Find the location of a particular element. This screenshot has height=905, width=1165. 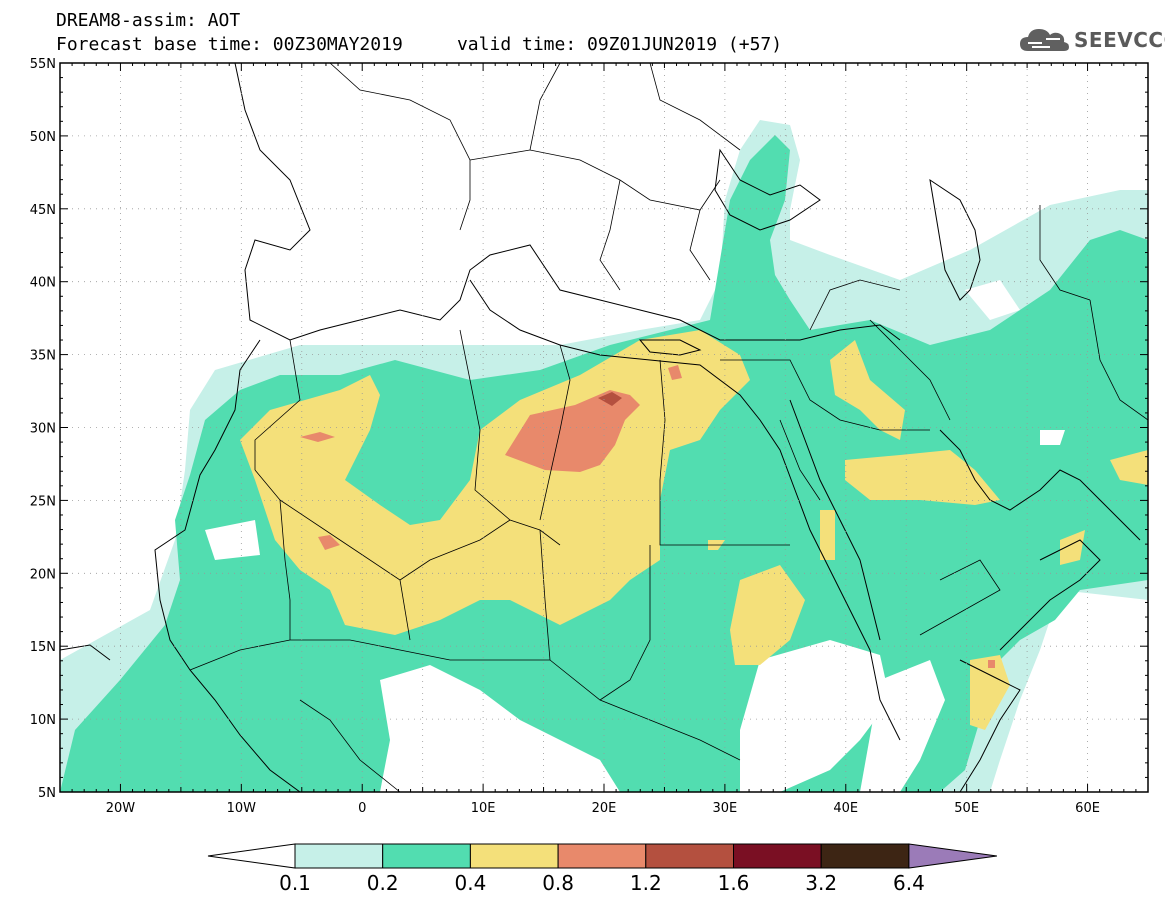

lat-tick-label: 50N is located at coordinates (43, 137).